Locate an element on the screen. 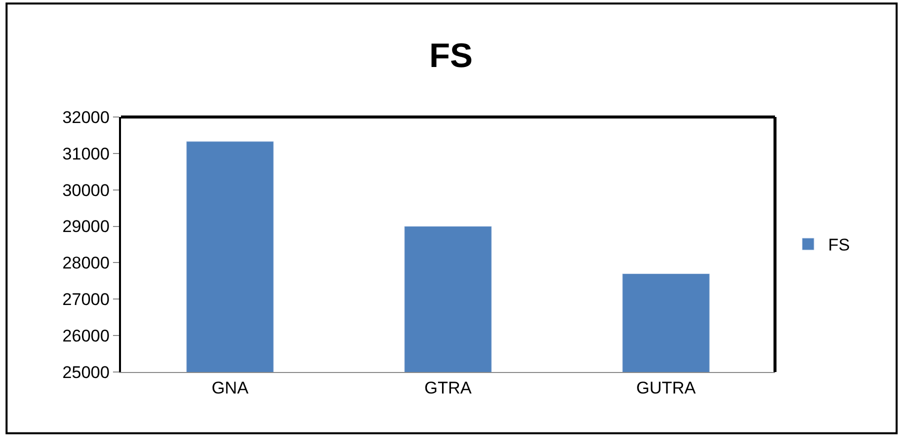 This screenshot has height=436, width=902. x-tick-label: GUTRA is located at coordinates (666, 388).